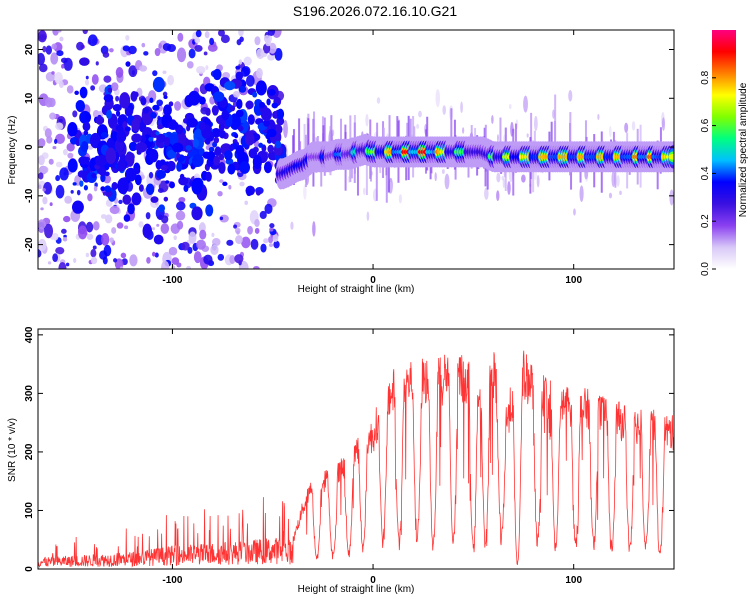 The width and height of the screenshot is (750, 600). What do you see at coordinates (29, 569) in the screenshot?
I see `y-tick-label: 0` at bounding box center [29, 569].